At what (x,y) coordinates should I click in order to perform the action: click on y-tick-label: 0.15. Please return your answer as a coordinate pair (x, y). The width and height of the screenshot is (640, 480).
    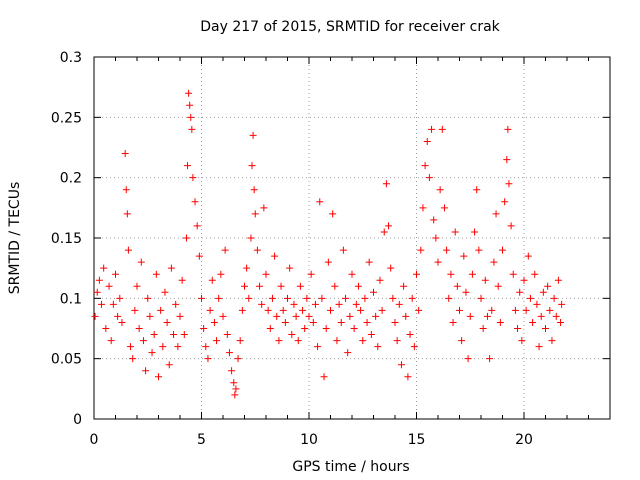
    Looking at the image, I should click on (66, 239).